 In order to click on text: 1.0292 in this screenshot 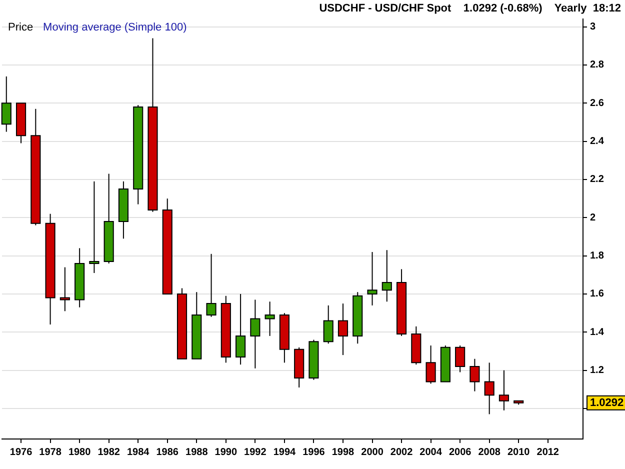, I will do `click(607, 402)`.